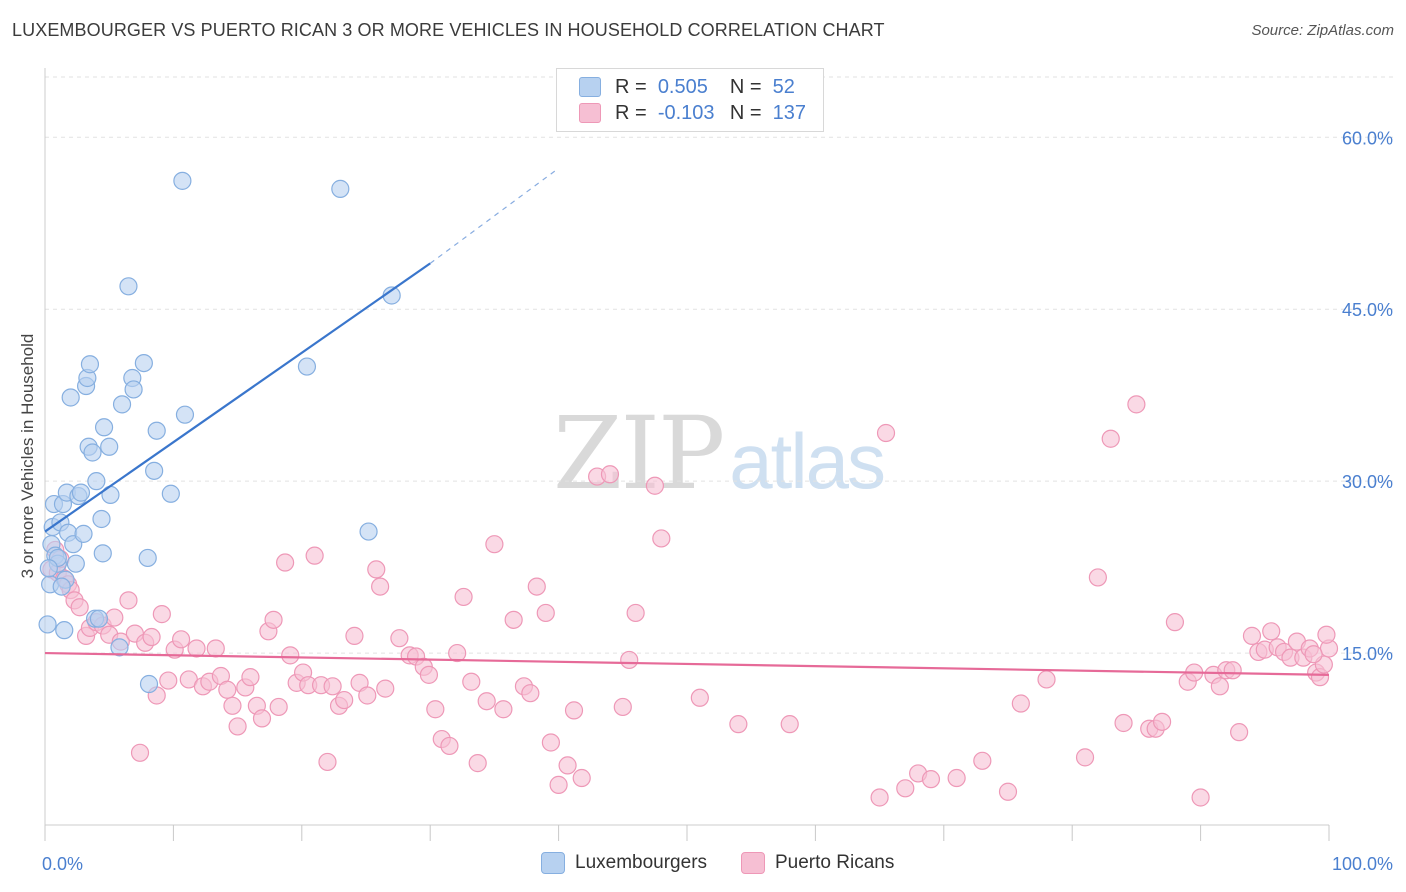 The height and width of the screenshot is (892, 1406). I want to click on luxembourger-trend-line, so click(237, 397).